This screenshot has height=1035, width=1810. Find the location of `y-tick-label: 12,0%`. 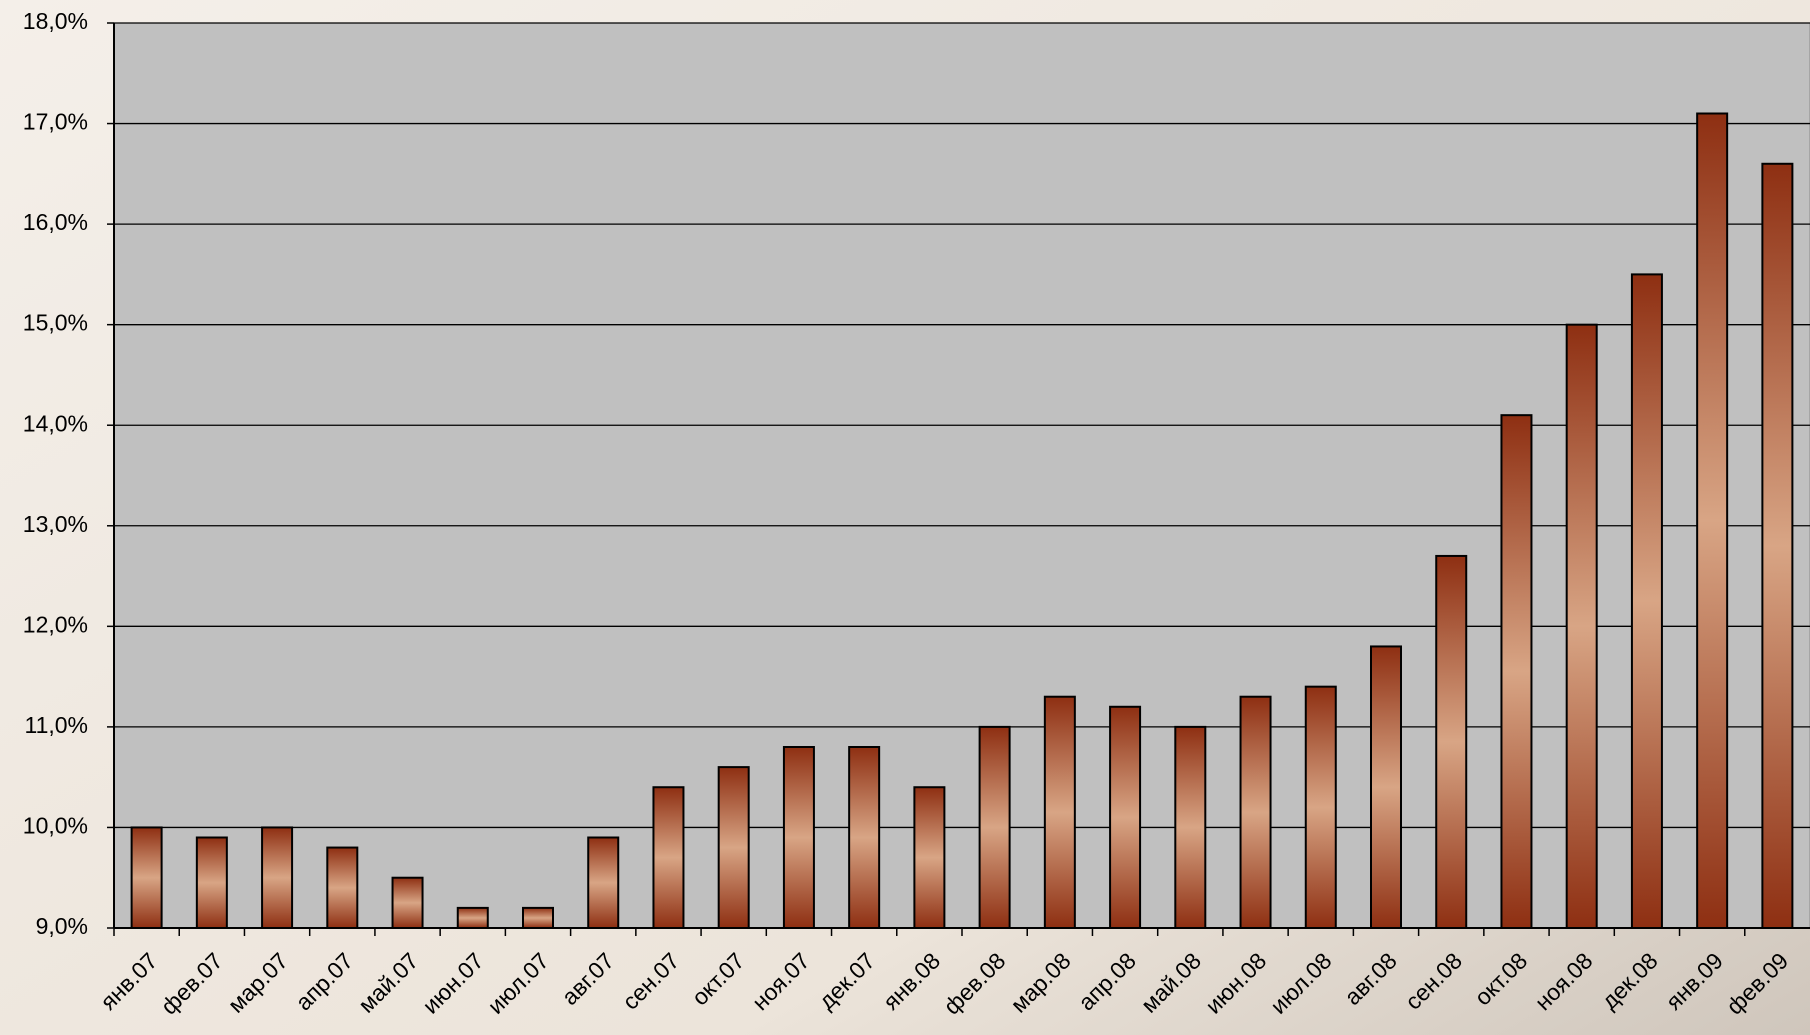

y-tick-label: 12,0% is located at coordinates (55, 624).